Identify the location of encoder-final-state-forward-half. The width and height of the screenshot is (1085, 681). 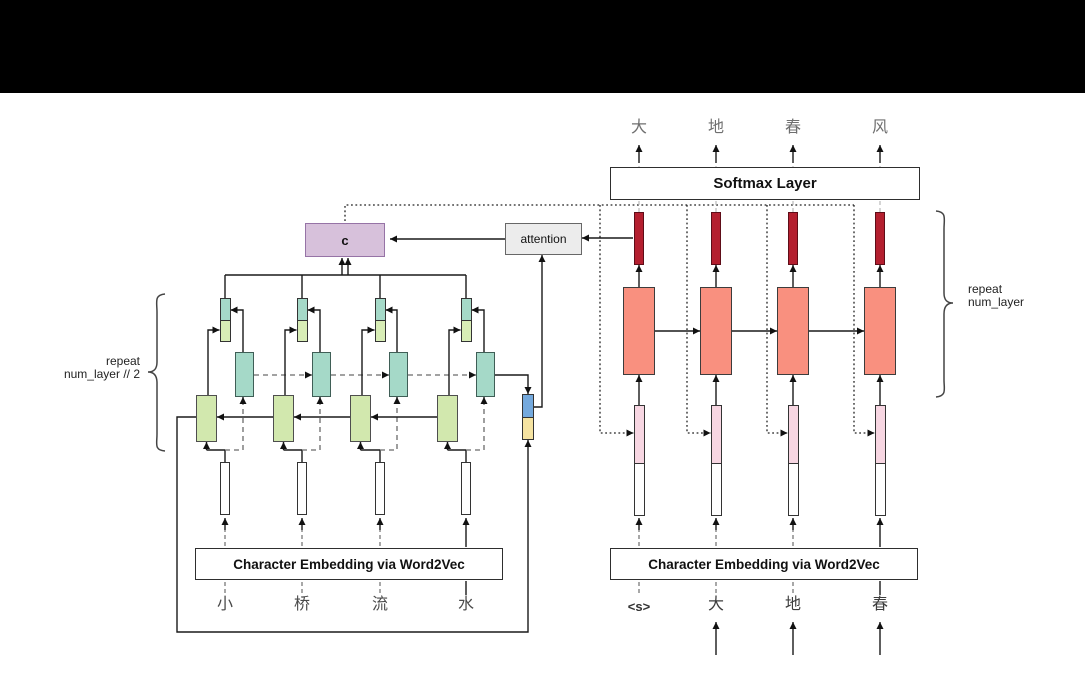
(528, 427).